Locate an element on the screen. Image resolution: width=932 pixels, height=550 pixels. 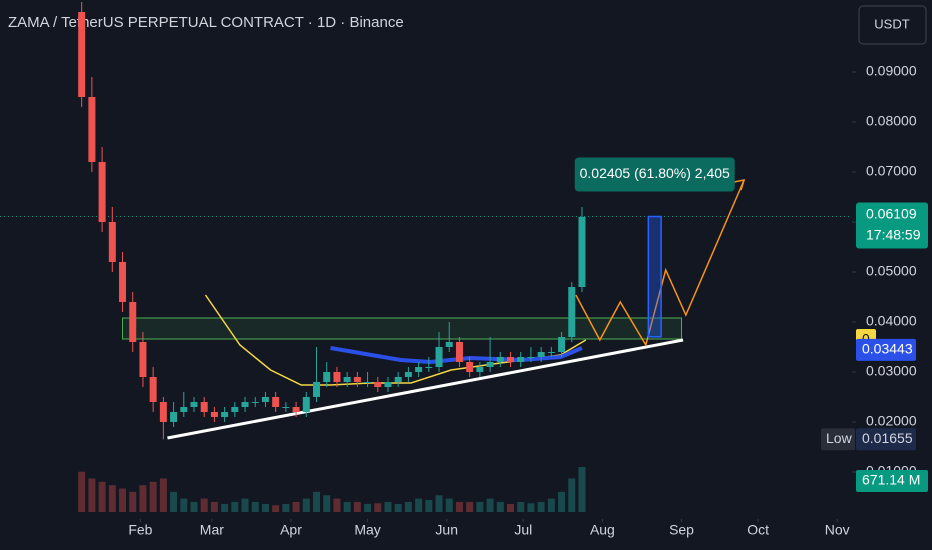
currency-label: USDT is located at coordinates (891, 23).